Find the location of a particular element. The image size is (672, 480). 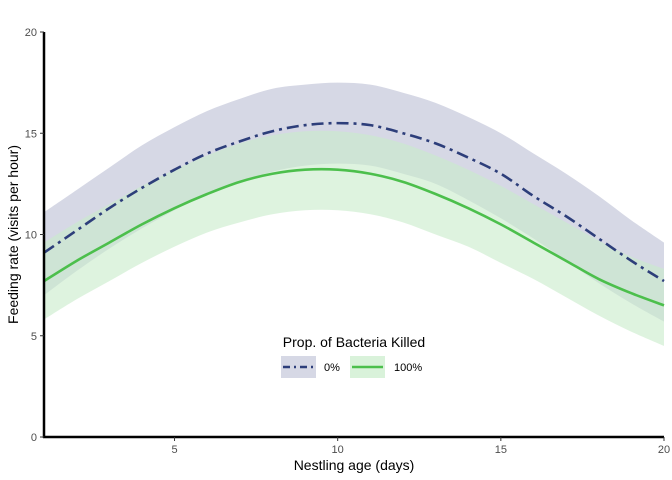

x-tick-label: 5 is located at coordinates (174, 450).